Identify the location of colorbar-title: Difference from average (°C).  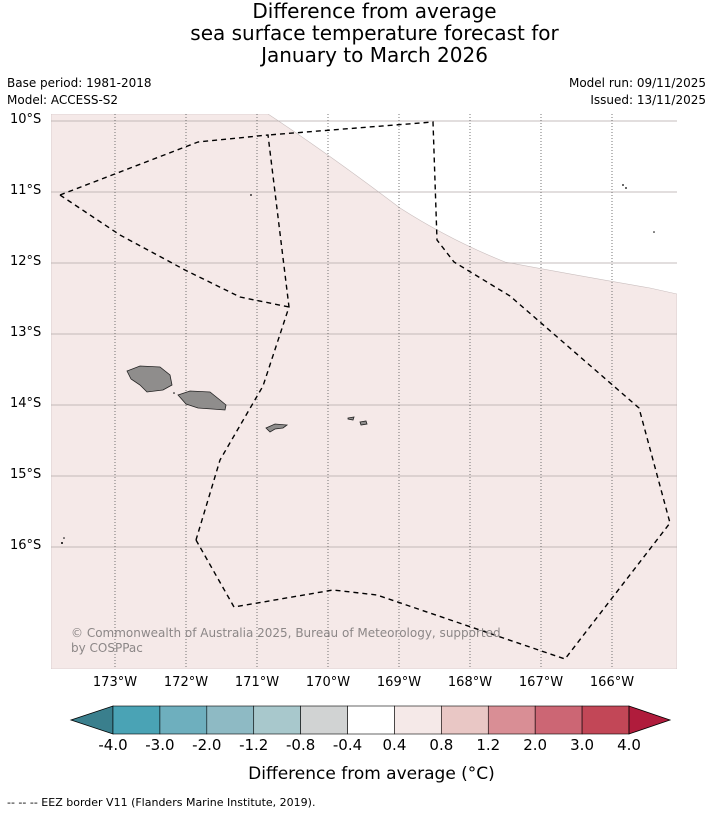
(371, 774).